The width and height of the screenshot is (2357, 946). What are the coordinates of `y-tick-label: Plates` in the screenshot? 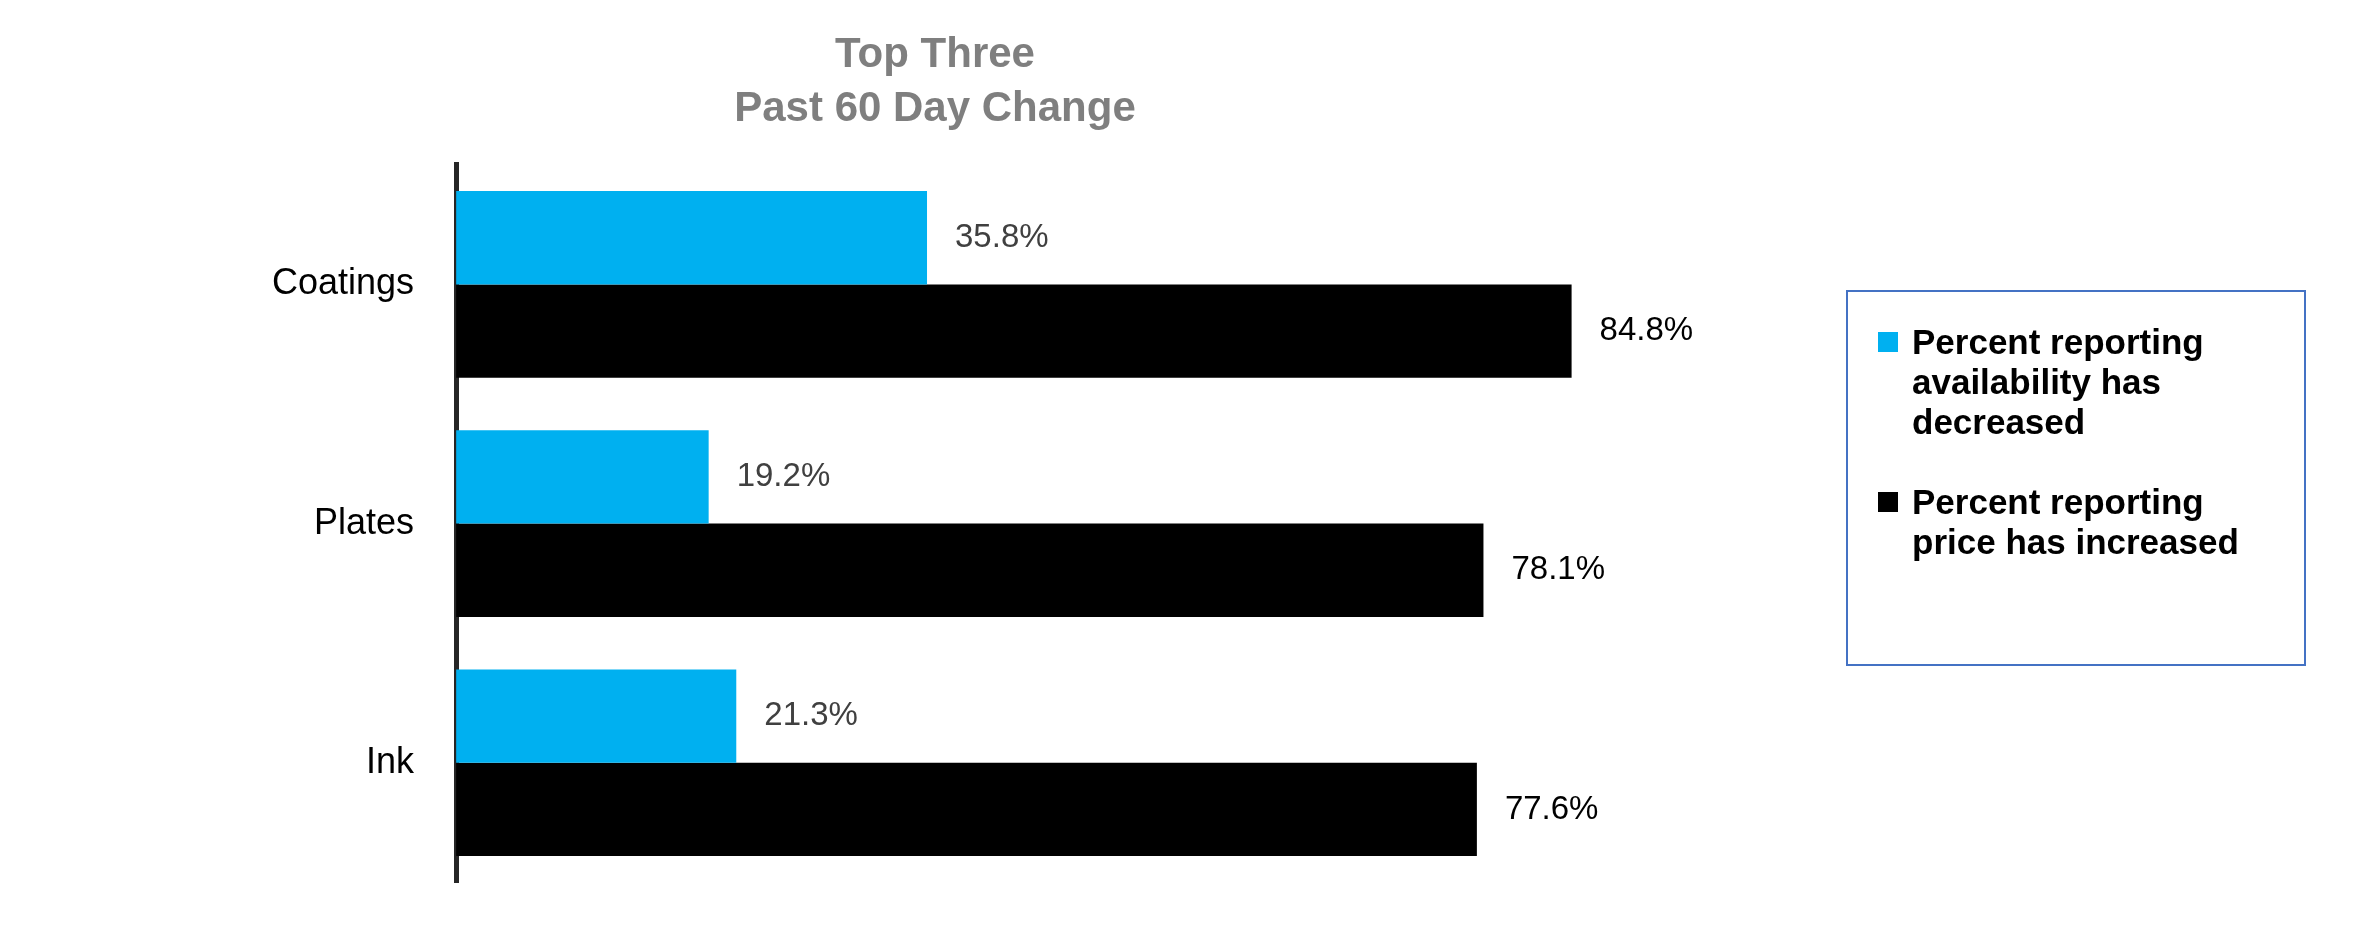 It's located at (364, 521).